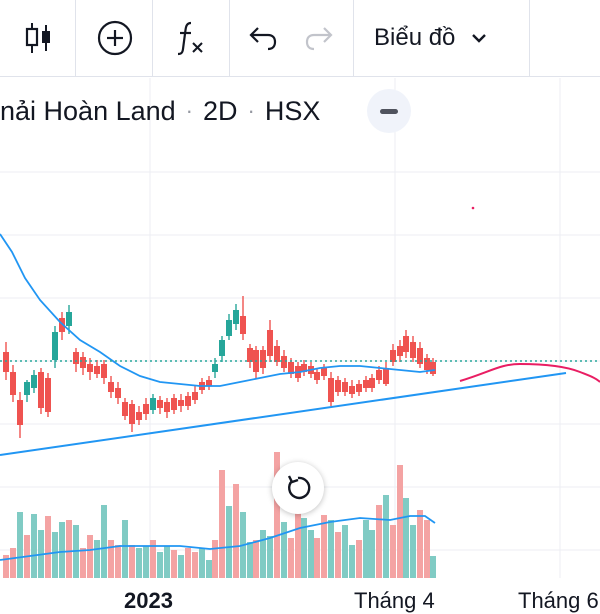 Image resolution: width=600 pixels, height=614 pixels. I want to click on collapse-legend-button, so click(389, 111).